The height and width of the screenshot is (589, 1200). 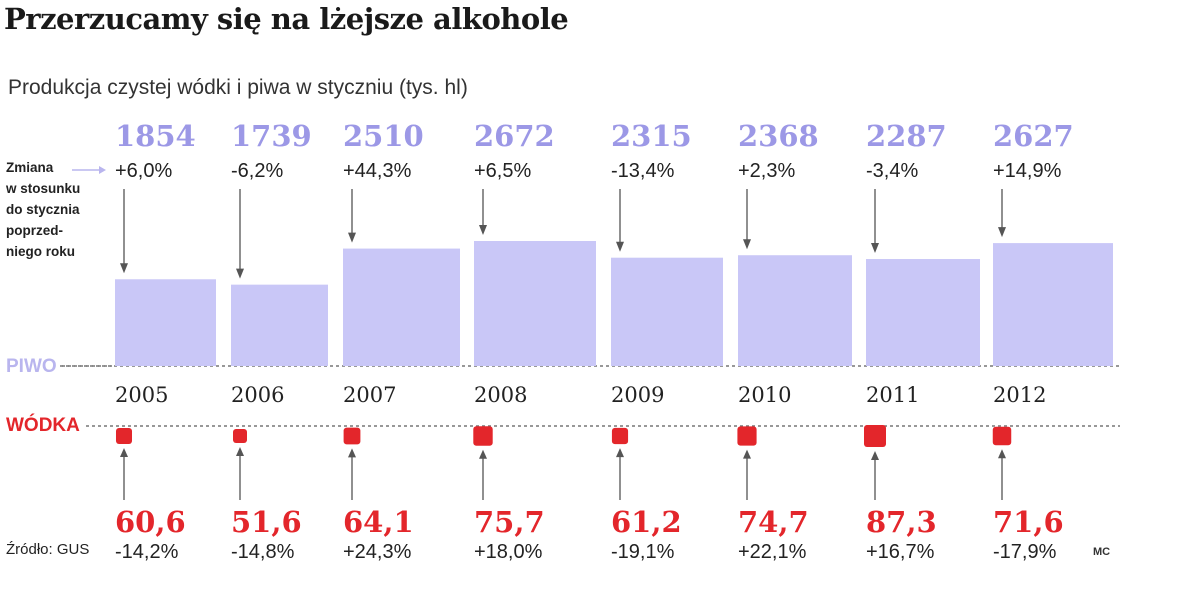 I want to click on vodka-change-label: -19,1%, so click(x=643, y=552).